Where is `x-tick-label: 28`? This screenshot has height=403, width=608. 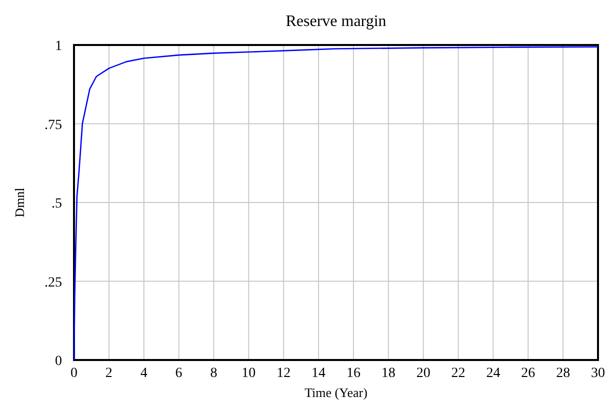 x-tick-label: 28 is located at coordinates (563, 373).